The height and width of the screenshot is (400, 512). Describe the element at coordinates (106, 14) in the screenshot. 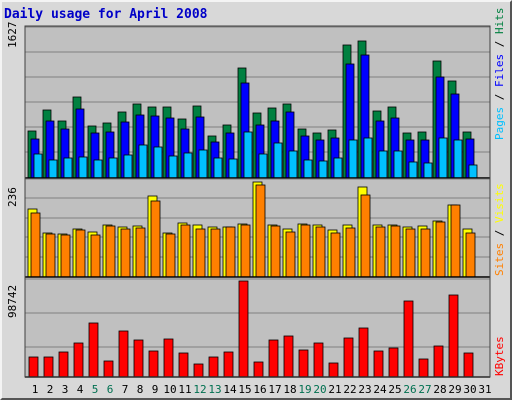

I see `chart-title: Daily usage for April 2008` at that location.